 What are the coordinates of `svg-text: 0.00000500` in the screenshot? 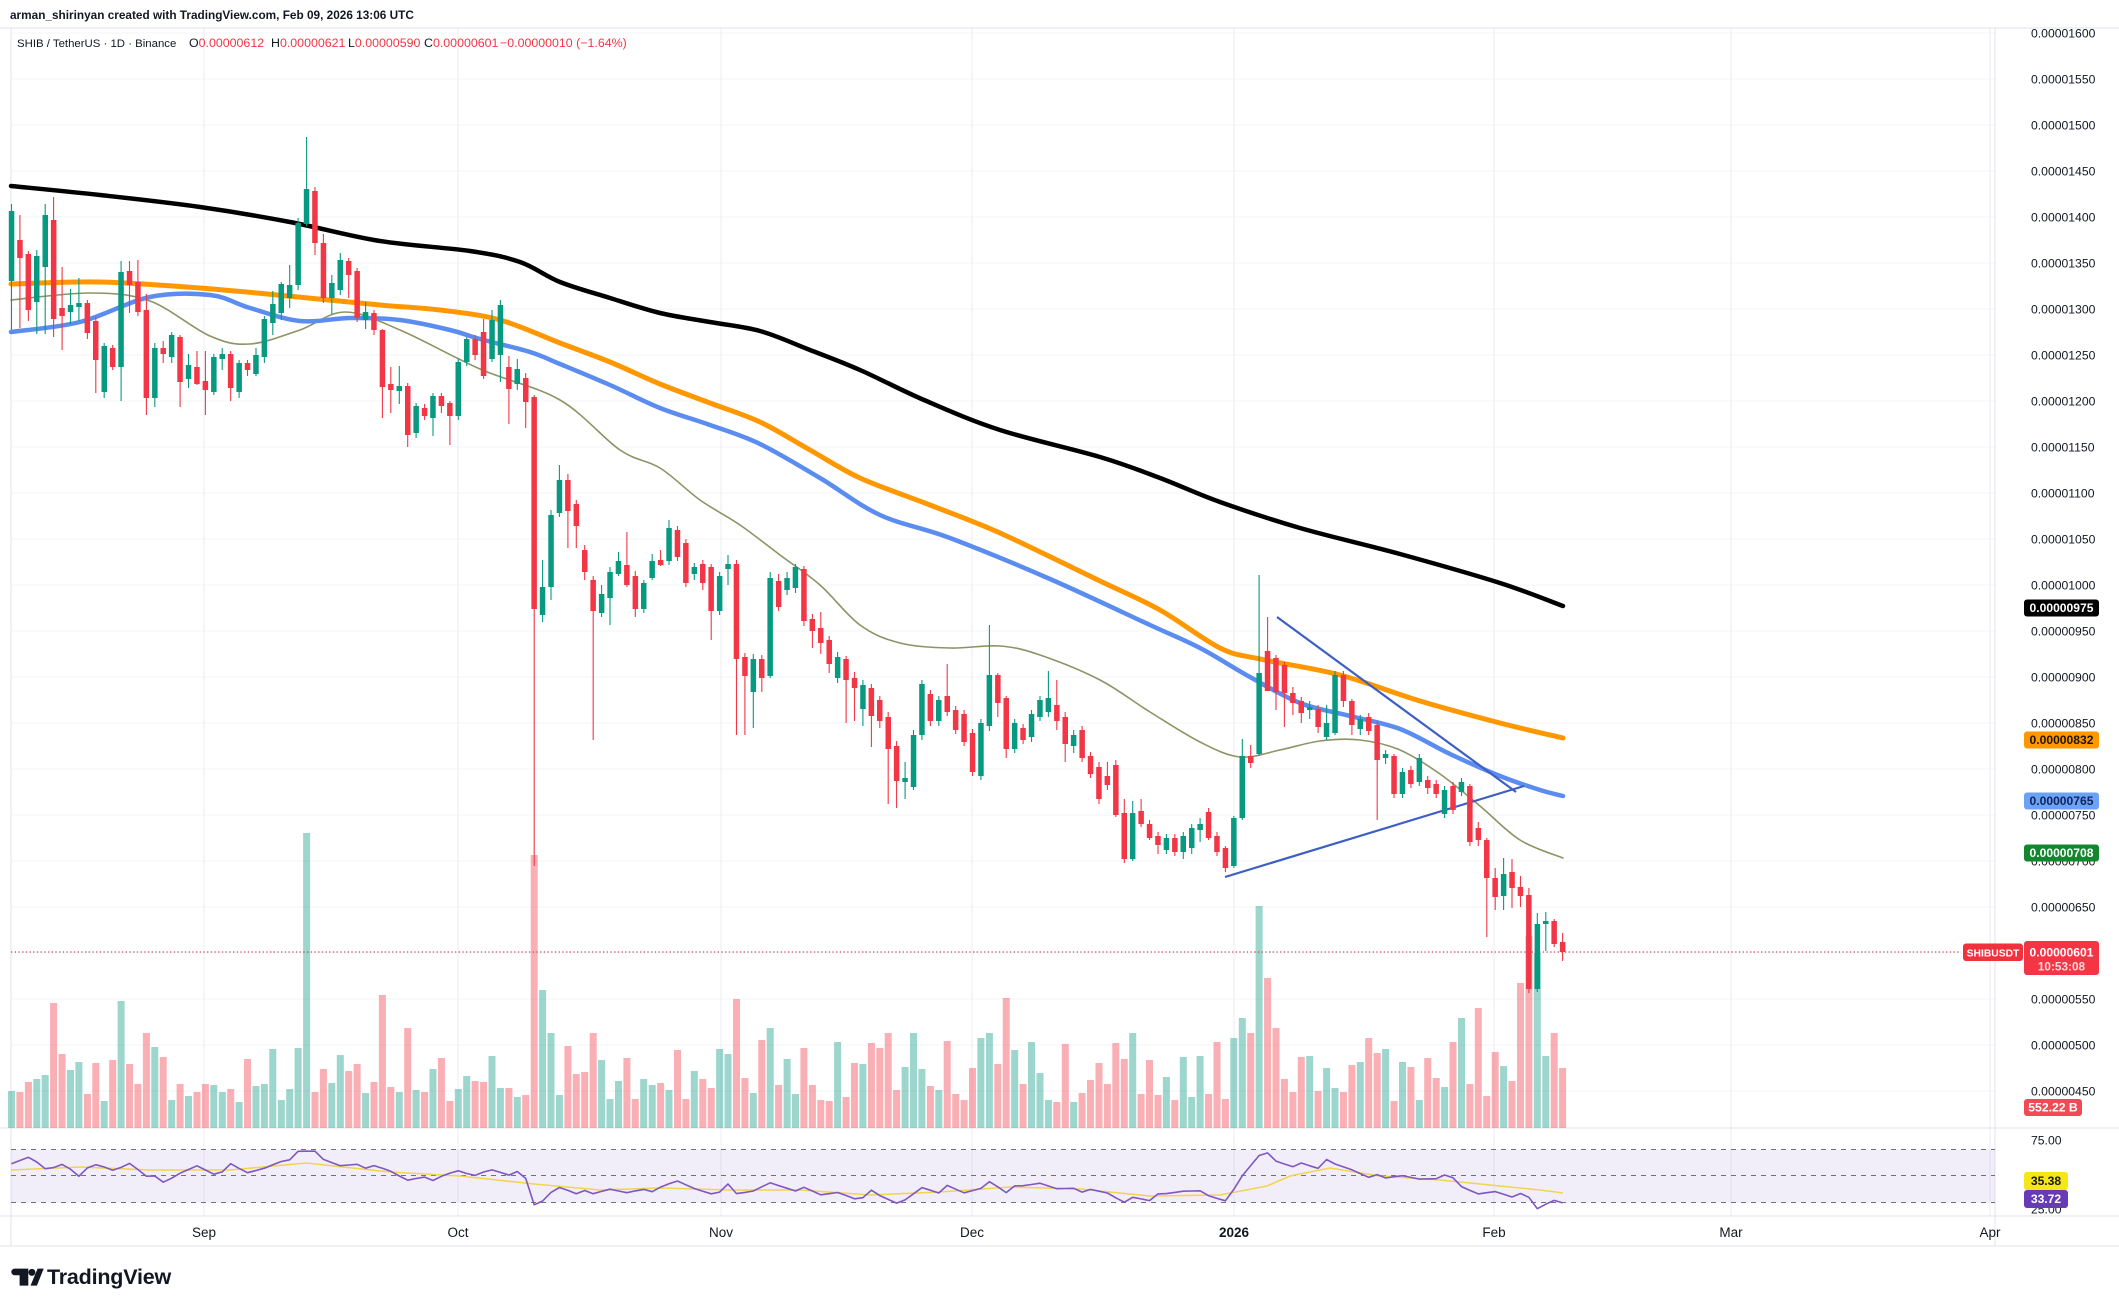 It's located at (2063, 1046).